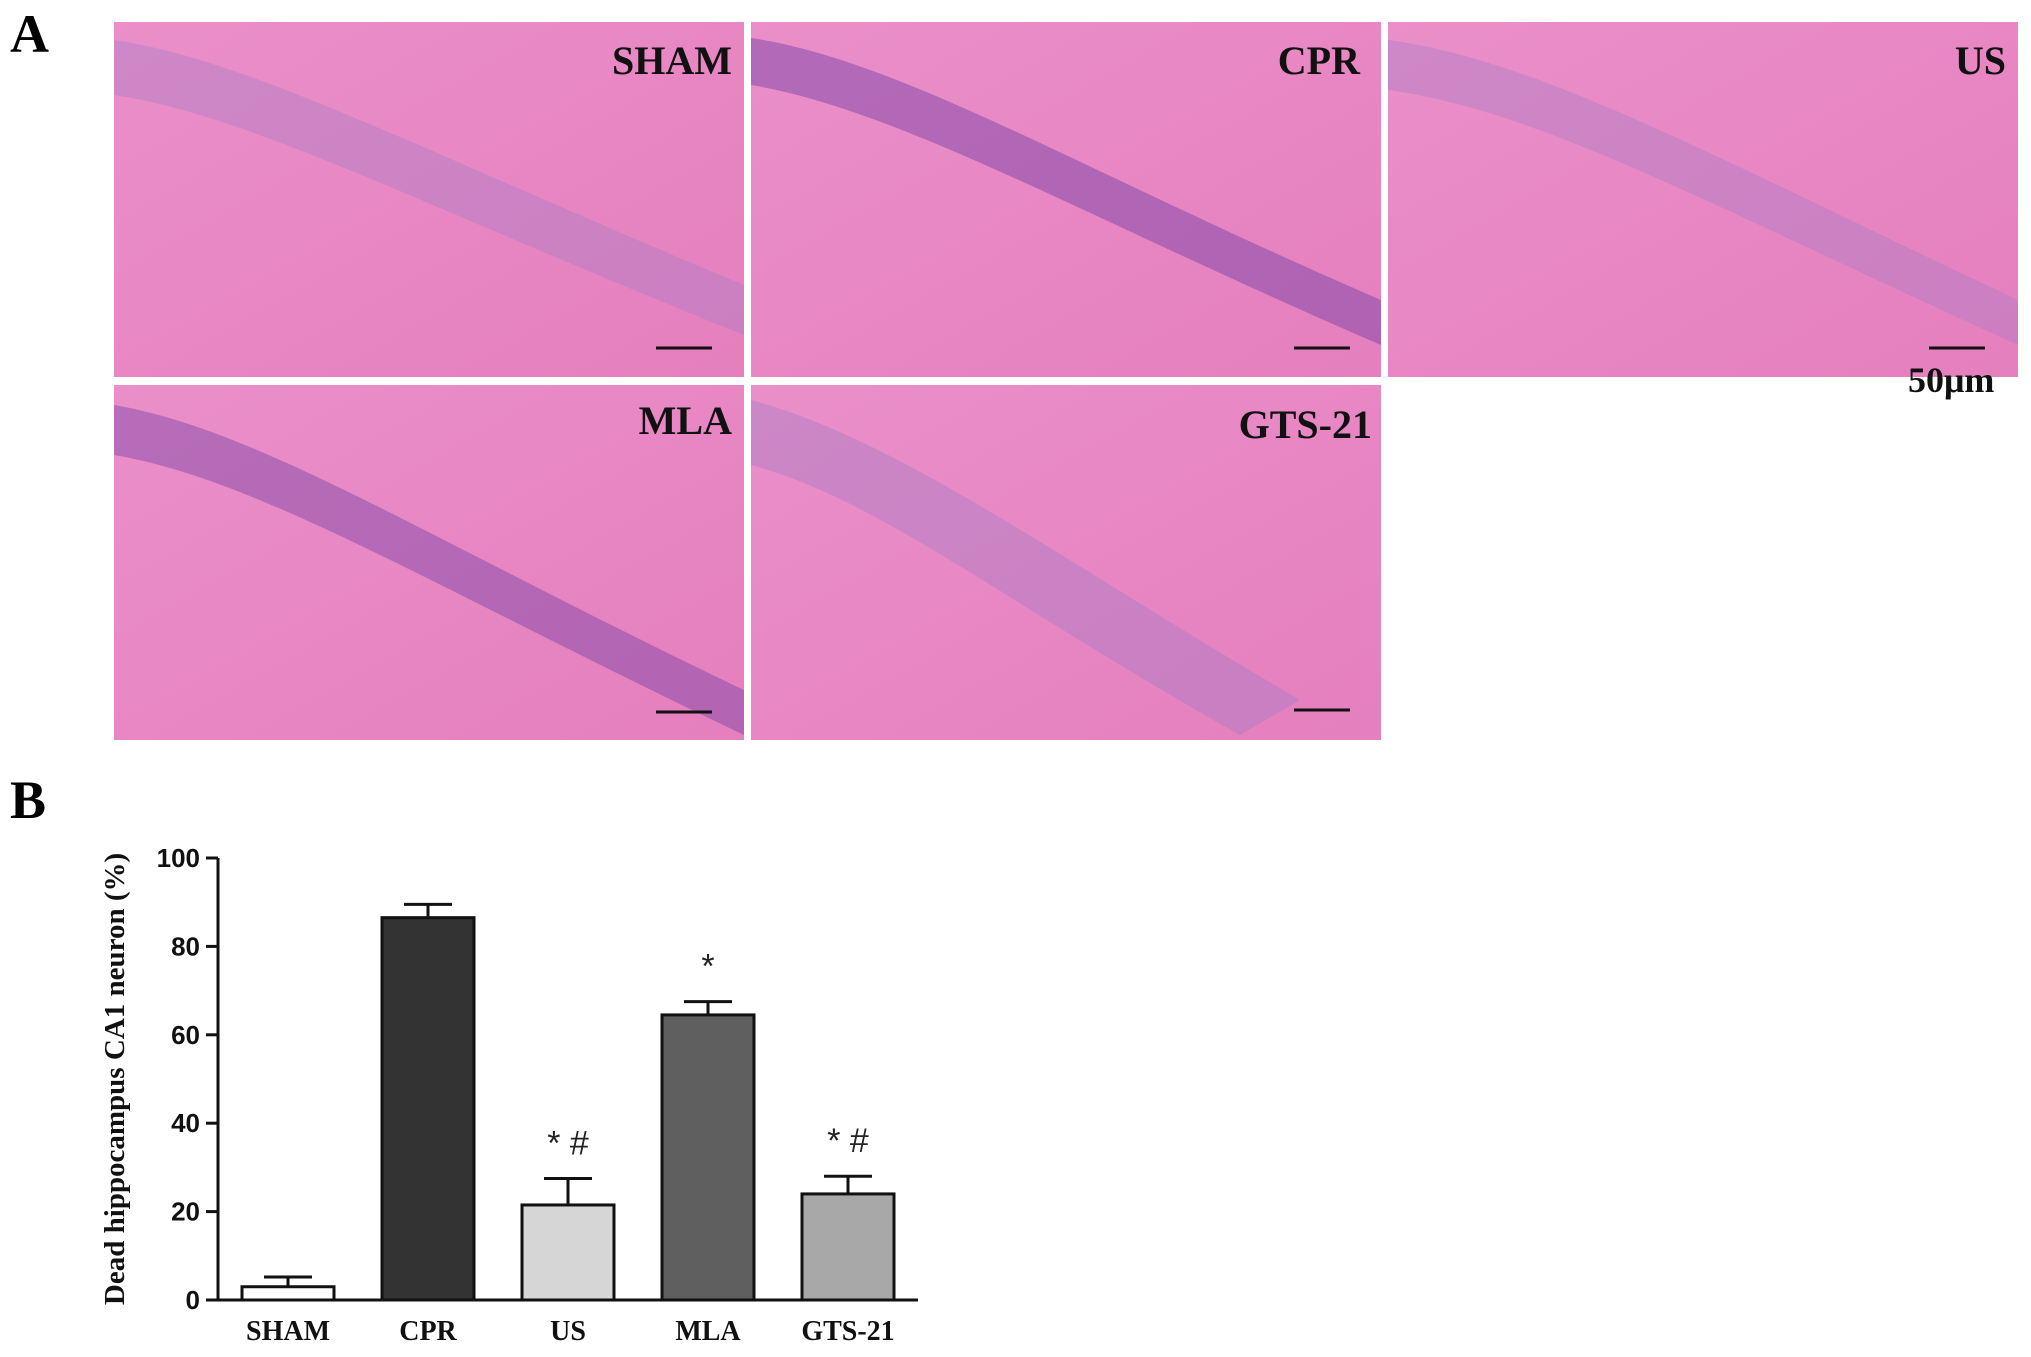 This screenshot has width=2031, height=1357. What do you see at coordinates (185, 1123) in the screenshot?
I see `y-tick-label: 40` at bounding box center [185, 1123].